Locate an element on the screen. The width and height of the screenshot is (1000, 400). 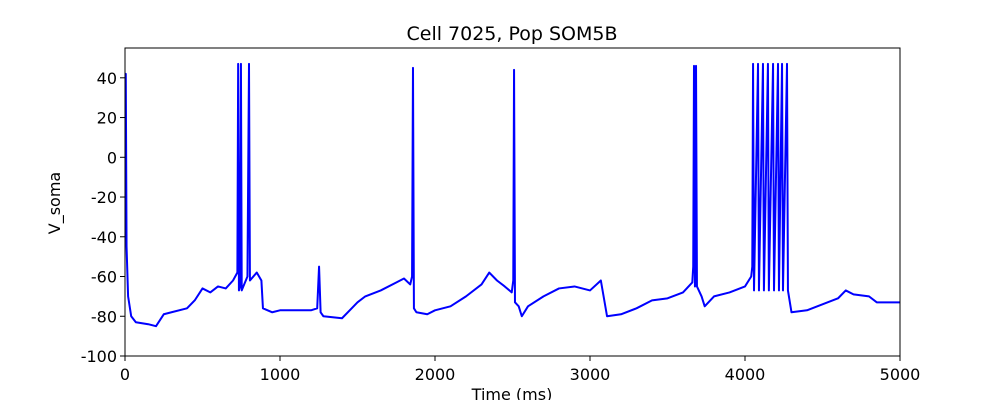
y-tick-label: -40 is located at coordinates (104, 237).